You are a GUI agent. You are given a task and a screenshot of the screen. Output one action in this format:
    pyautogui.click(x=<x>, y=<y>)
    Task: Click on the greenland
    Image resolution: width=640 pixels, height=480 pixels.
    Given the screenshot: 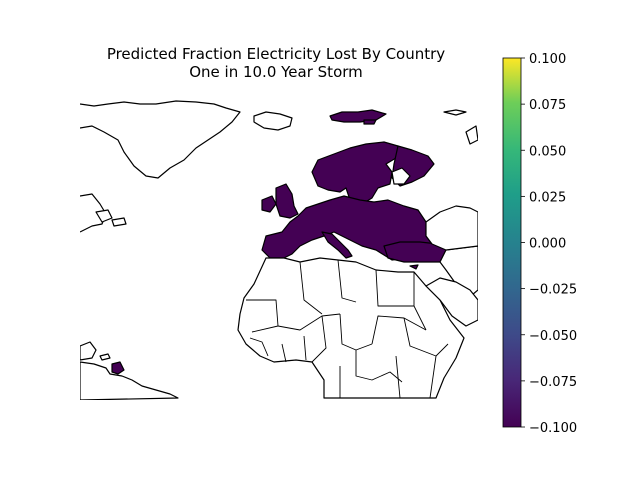 What is the action you would take?
    pyautogui.click(x=160, y=139)
    